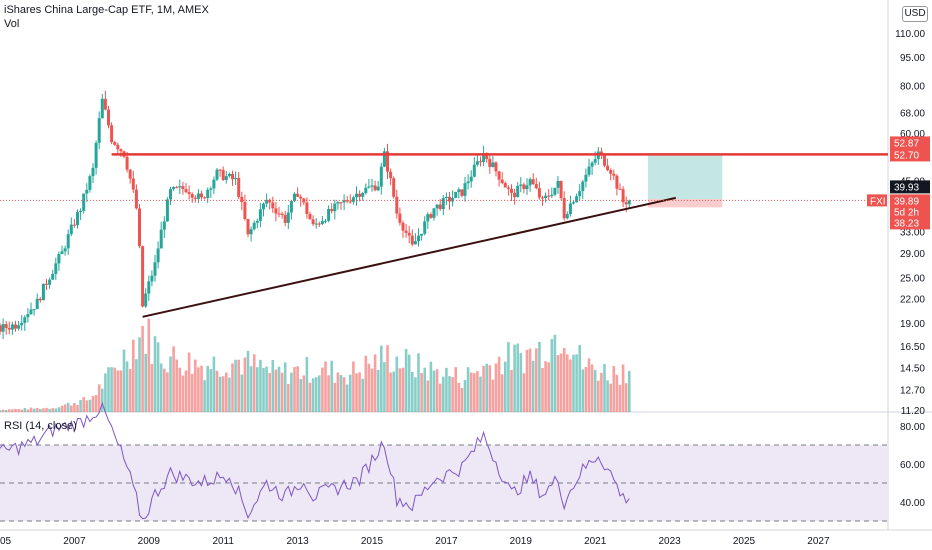 This screenshot has height=550, width=932. Describe the element at coordinates (906, 143) in the screenshot. I see `resistance-top-badge: 52.87` at that location.